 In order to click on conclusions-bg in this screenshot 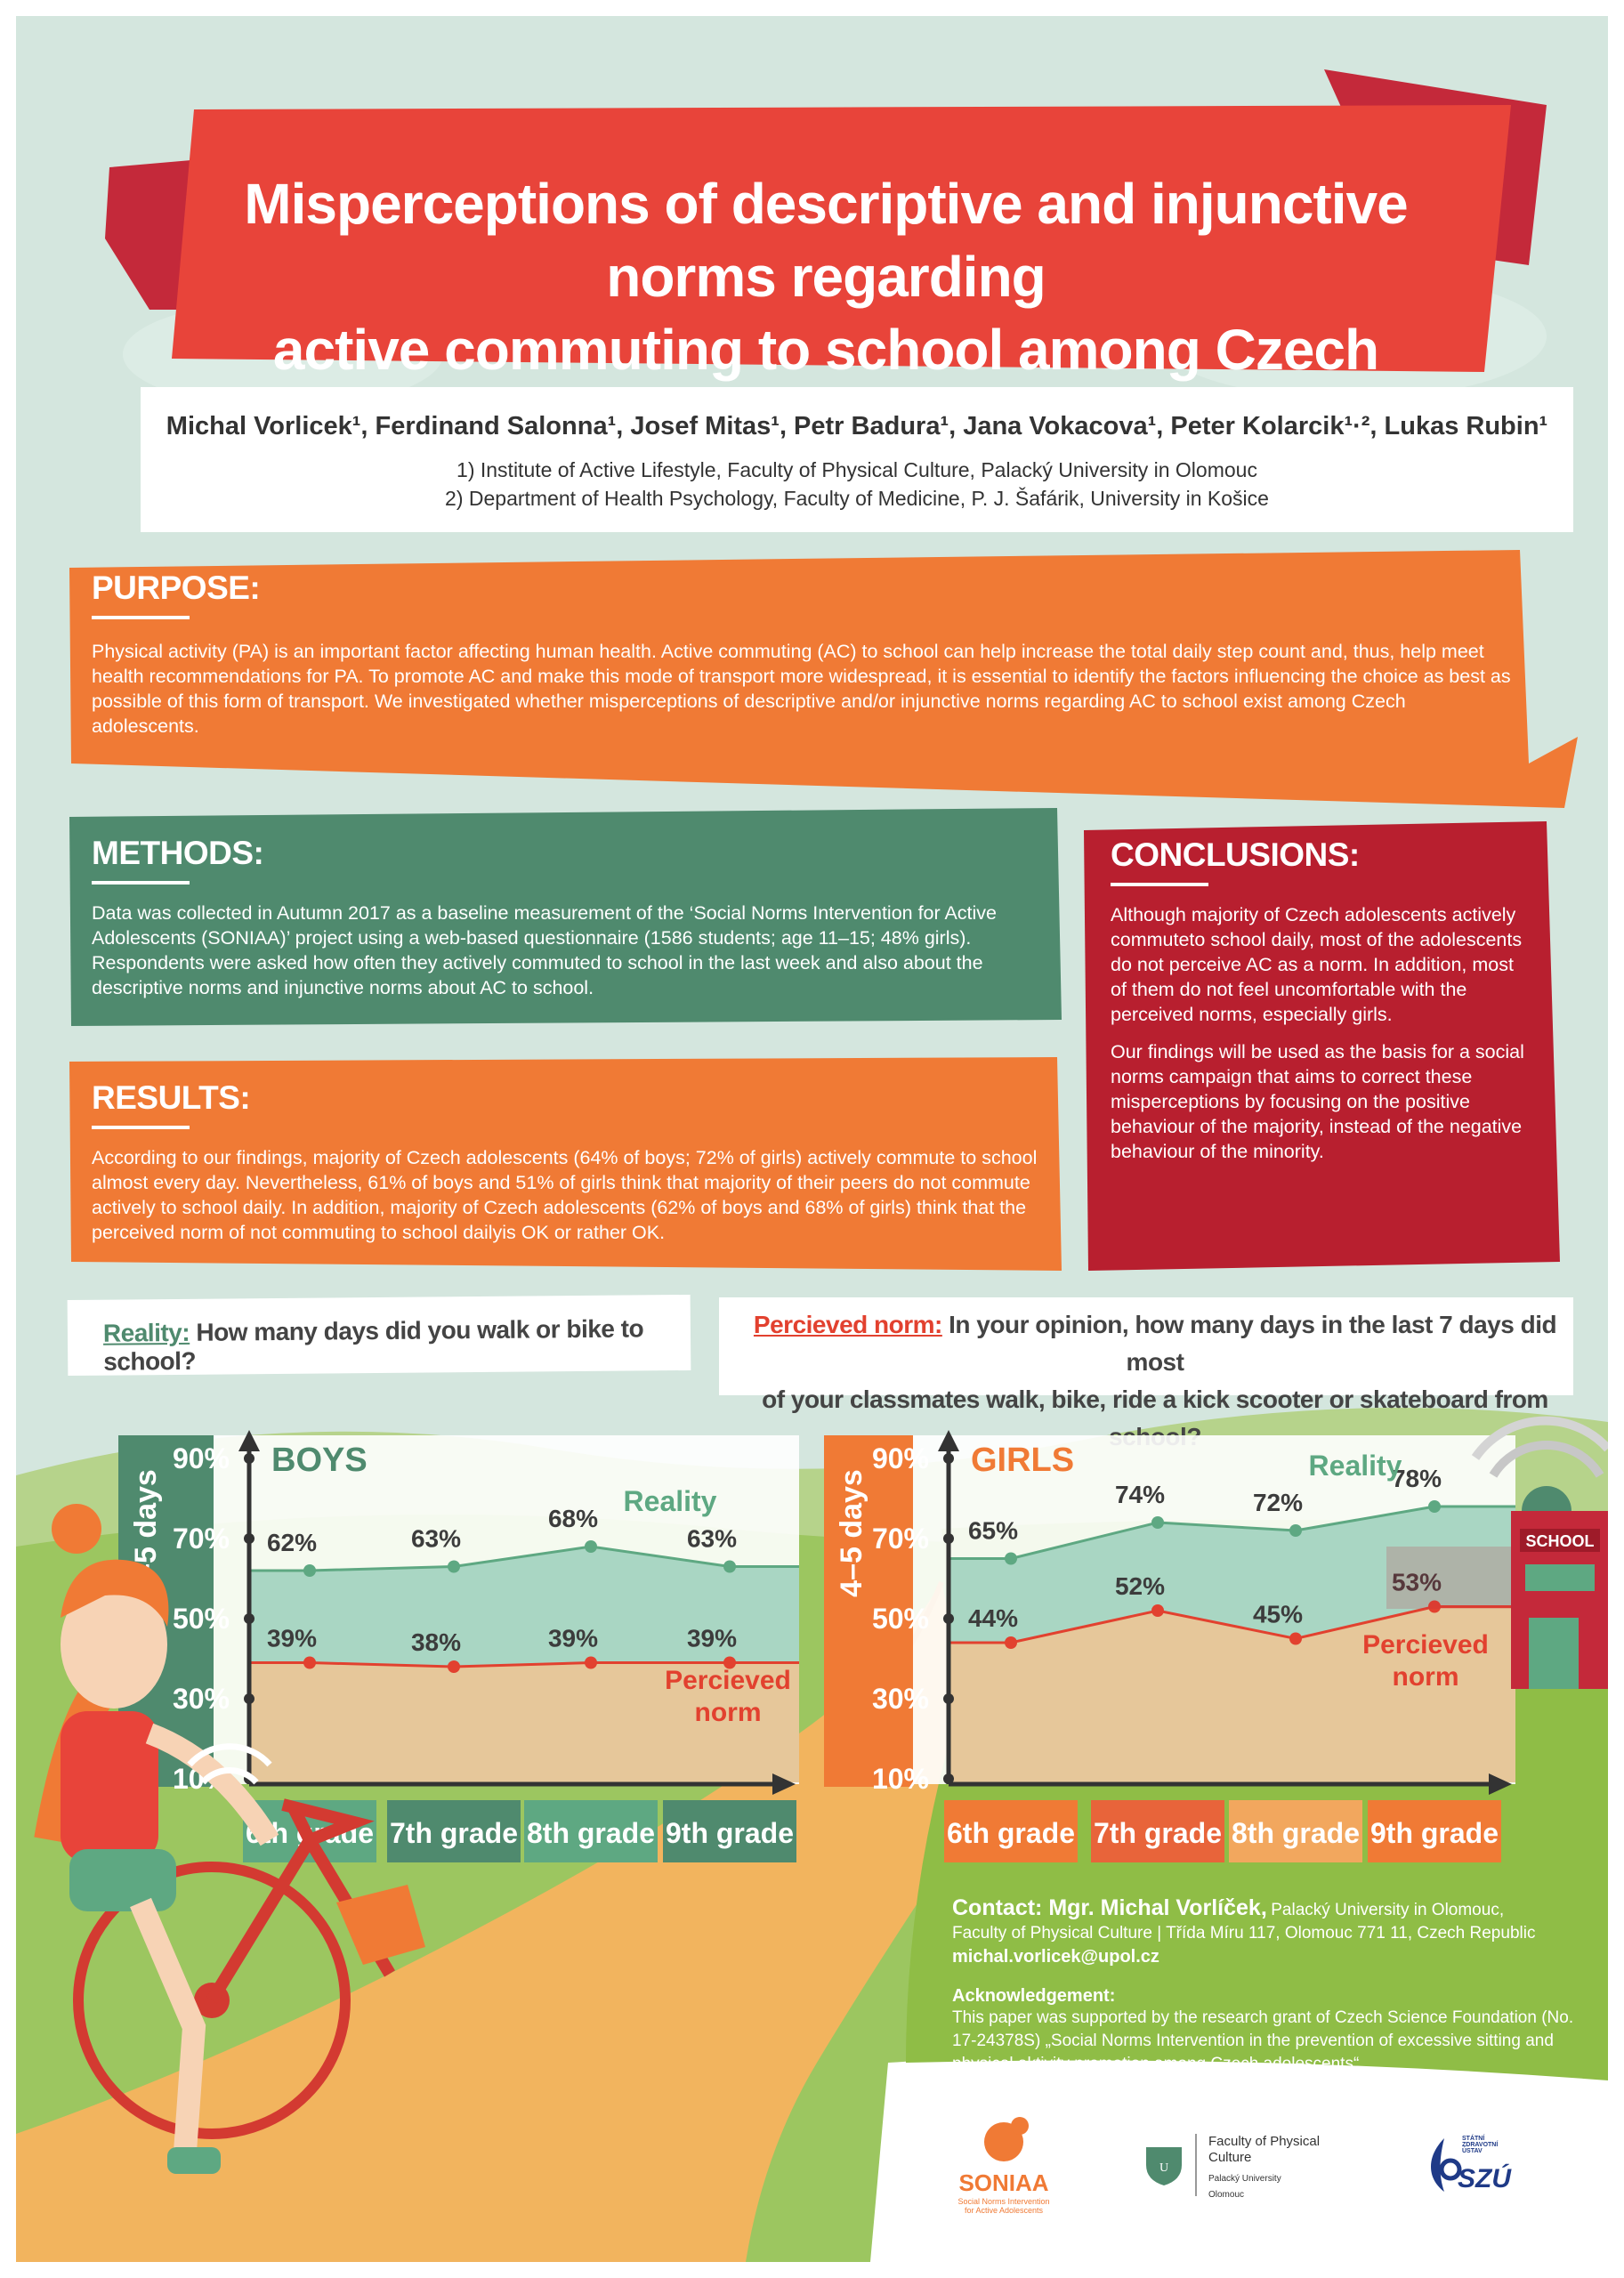, I will do `click(1322, 1046)`.